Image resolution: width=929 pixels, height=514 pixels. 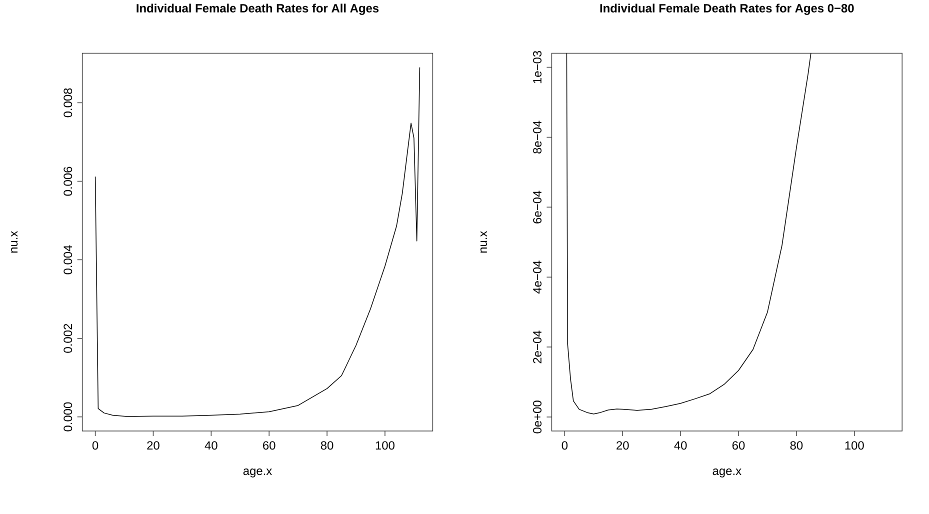 What do you see at coordinates (68, 103) in the screenshot?
I see `y-tick-label: 0.008` at bounding box center [68, 103].